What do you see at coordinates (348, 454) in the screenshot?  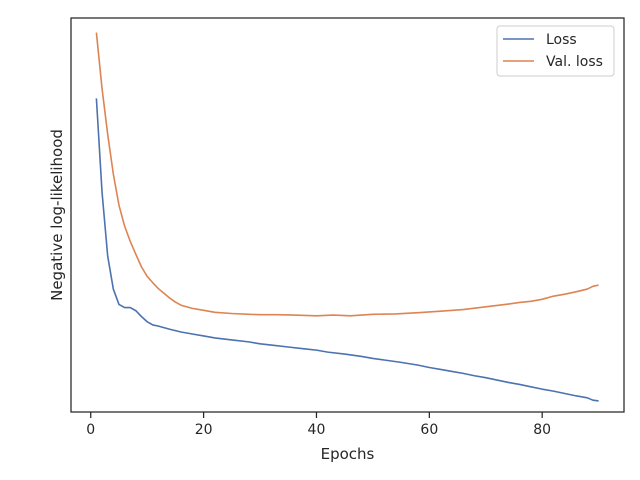 I see `x-axis-label: Epochs` at bounding box center [348, 454].